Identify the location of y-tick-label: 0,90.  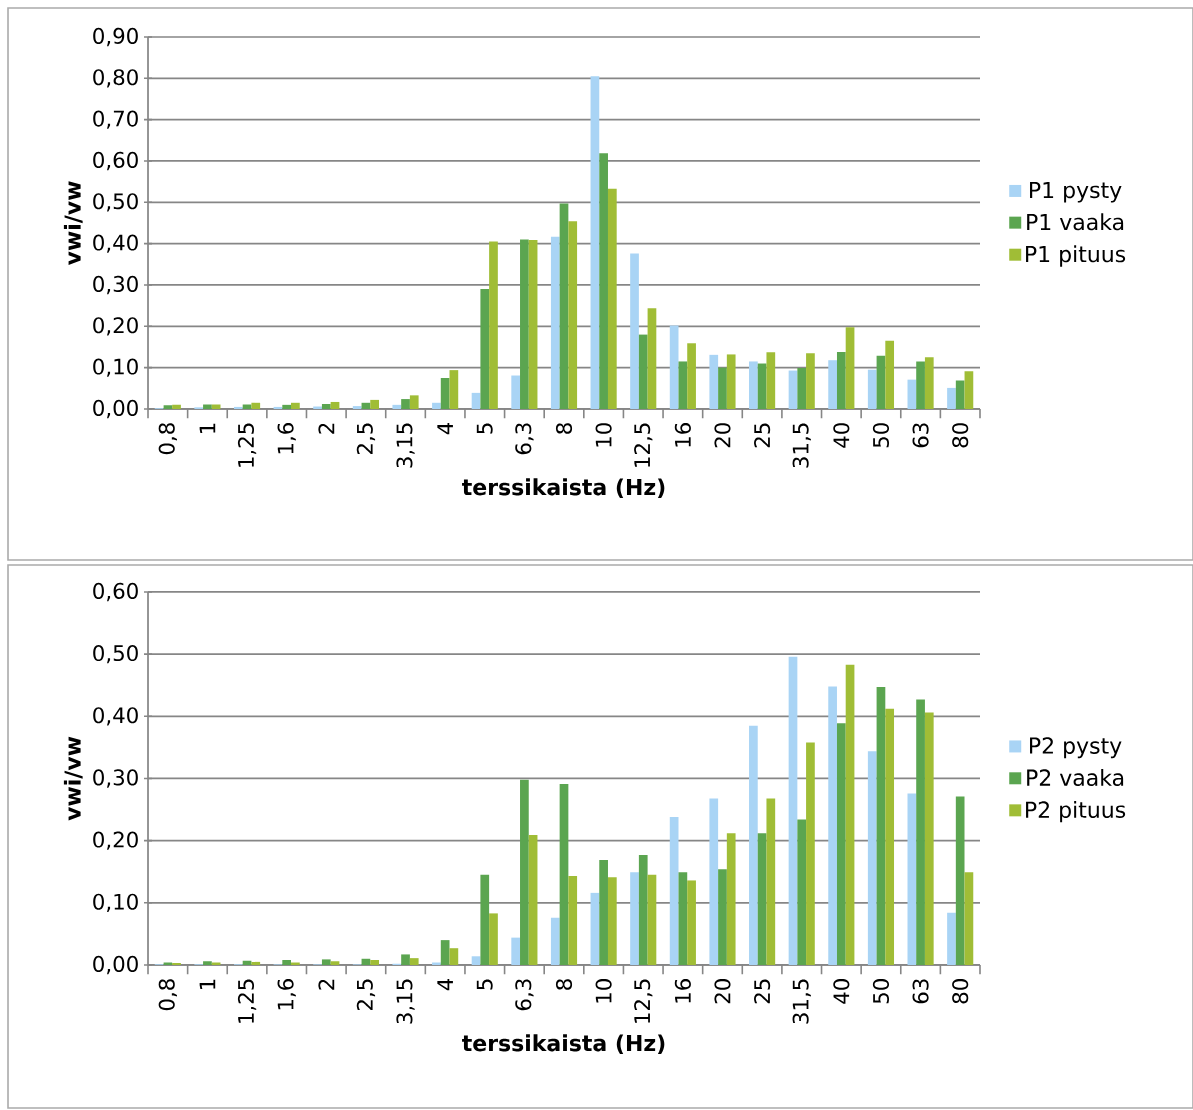
(115, 37).